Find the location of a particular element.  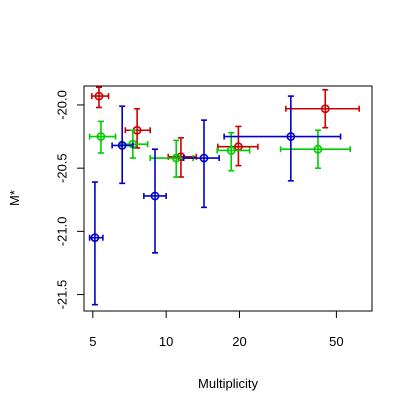

x-tick-label: 50 is located at coordinates (336, 341).